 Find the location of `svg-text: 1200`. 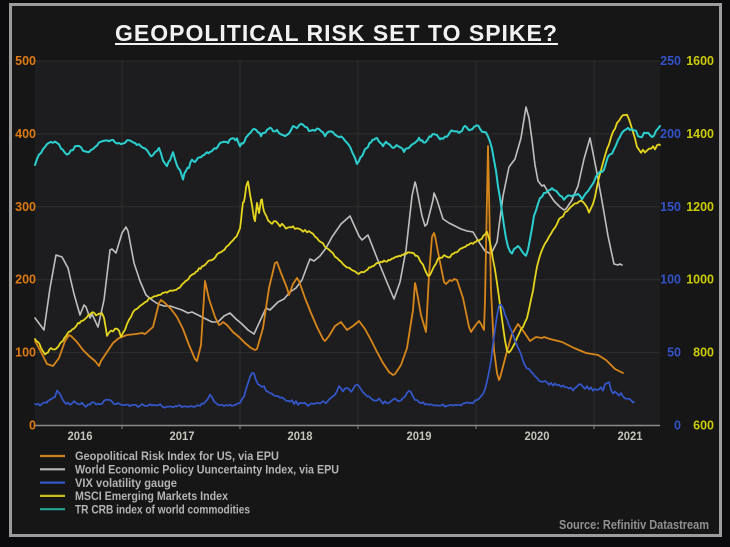

svg-text: 1200 is located at coordinates (700, 207).